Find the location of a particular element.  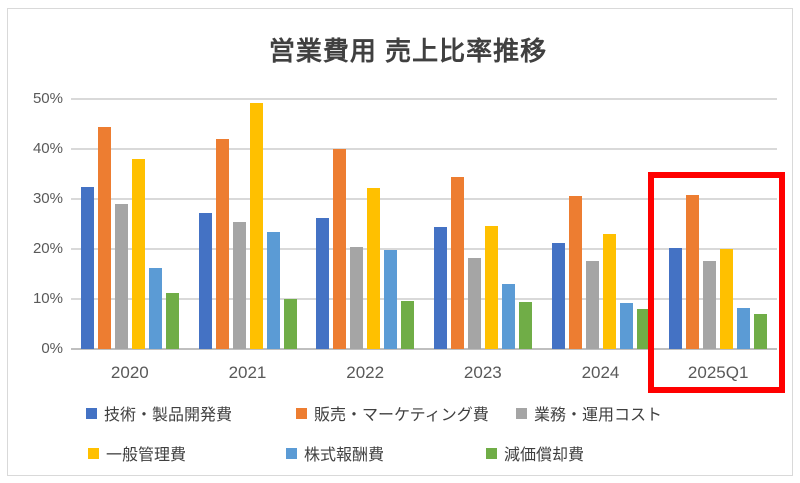

bar-2024-series5 is located at coordinates (643, 329).